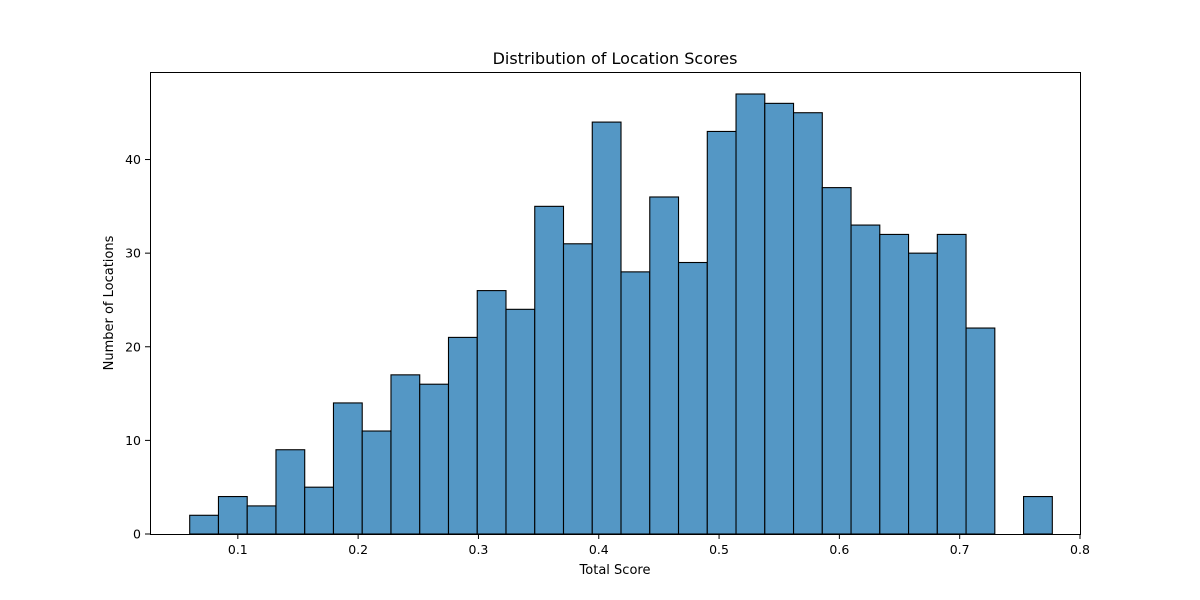 The height and width of the screenshot is (600, 1200). I want to click on x-tick-label: 0.4, so click(599, 549).